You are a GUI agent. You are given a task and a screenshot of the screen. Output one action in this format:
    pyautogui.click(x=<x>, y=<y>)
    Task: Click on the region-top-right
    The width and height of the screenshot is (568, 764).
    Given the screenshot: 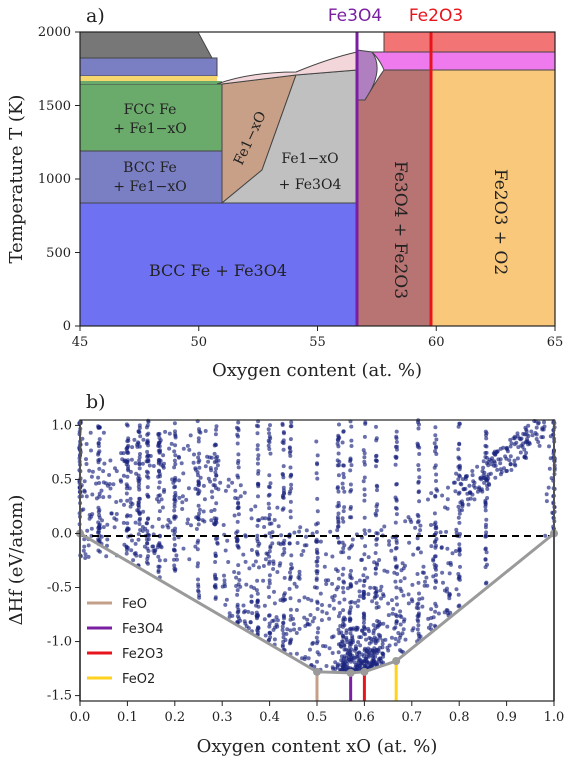 What is the action you would take?
    pyautogui.click(x=469, y=42)
    